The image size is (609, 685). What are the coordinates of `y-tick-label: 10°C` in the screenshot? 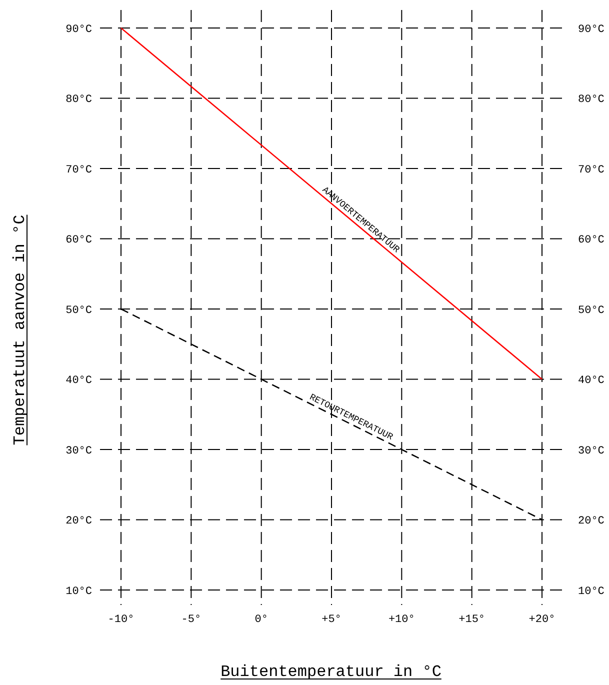 It's located at (79, 592).